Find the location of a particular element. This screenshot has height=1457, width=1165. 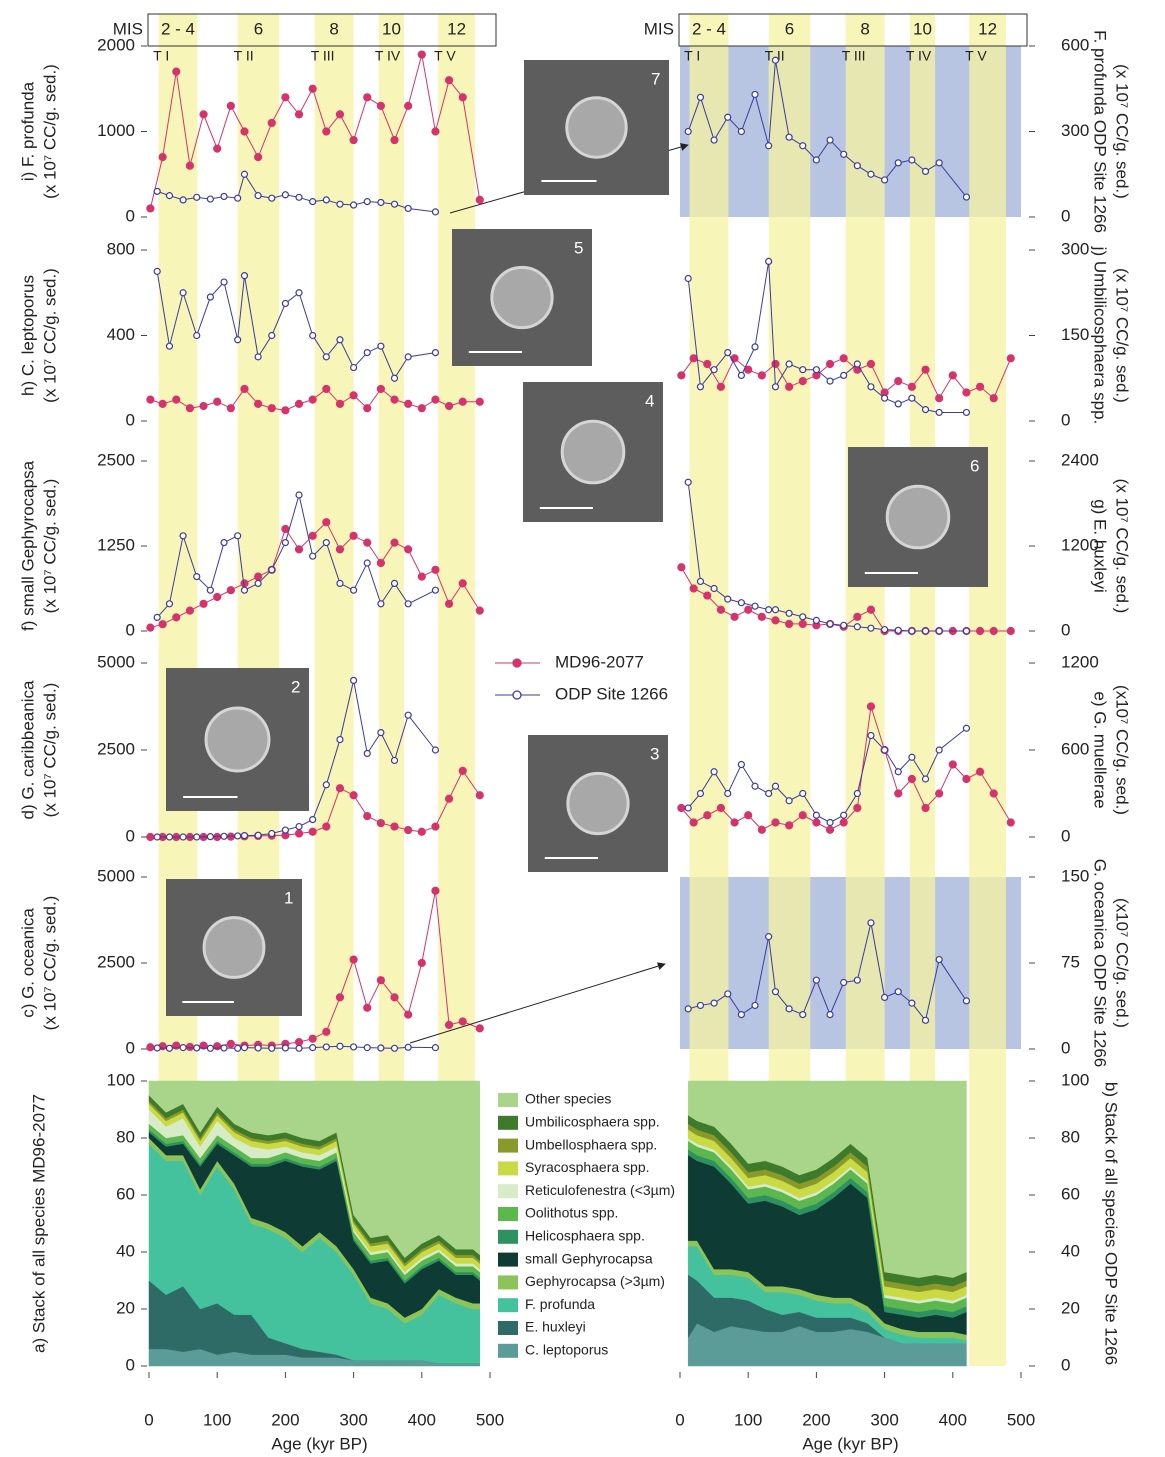

termination-label: T II is located at coordinates (775, 56).